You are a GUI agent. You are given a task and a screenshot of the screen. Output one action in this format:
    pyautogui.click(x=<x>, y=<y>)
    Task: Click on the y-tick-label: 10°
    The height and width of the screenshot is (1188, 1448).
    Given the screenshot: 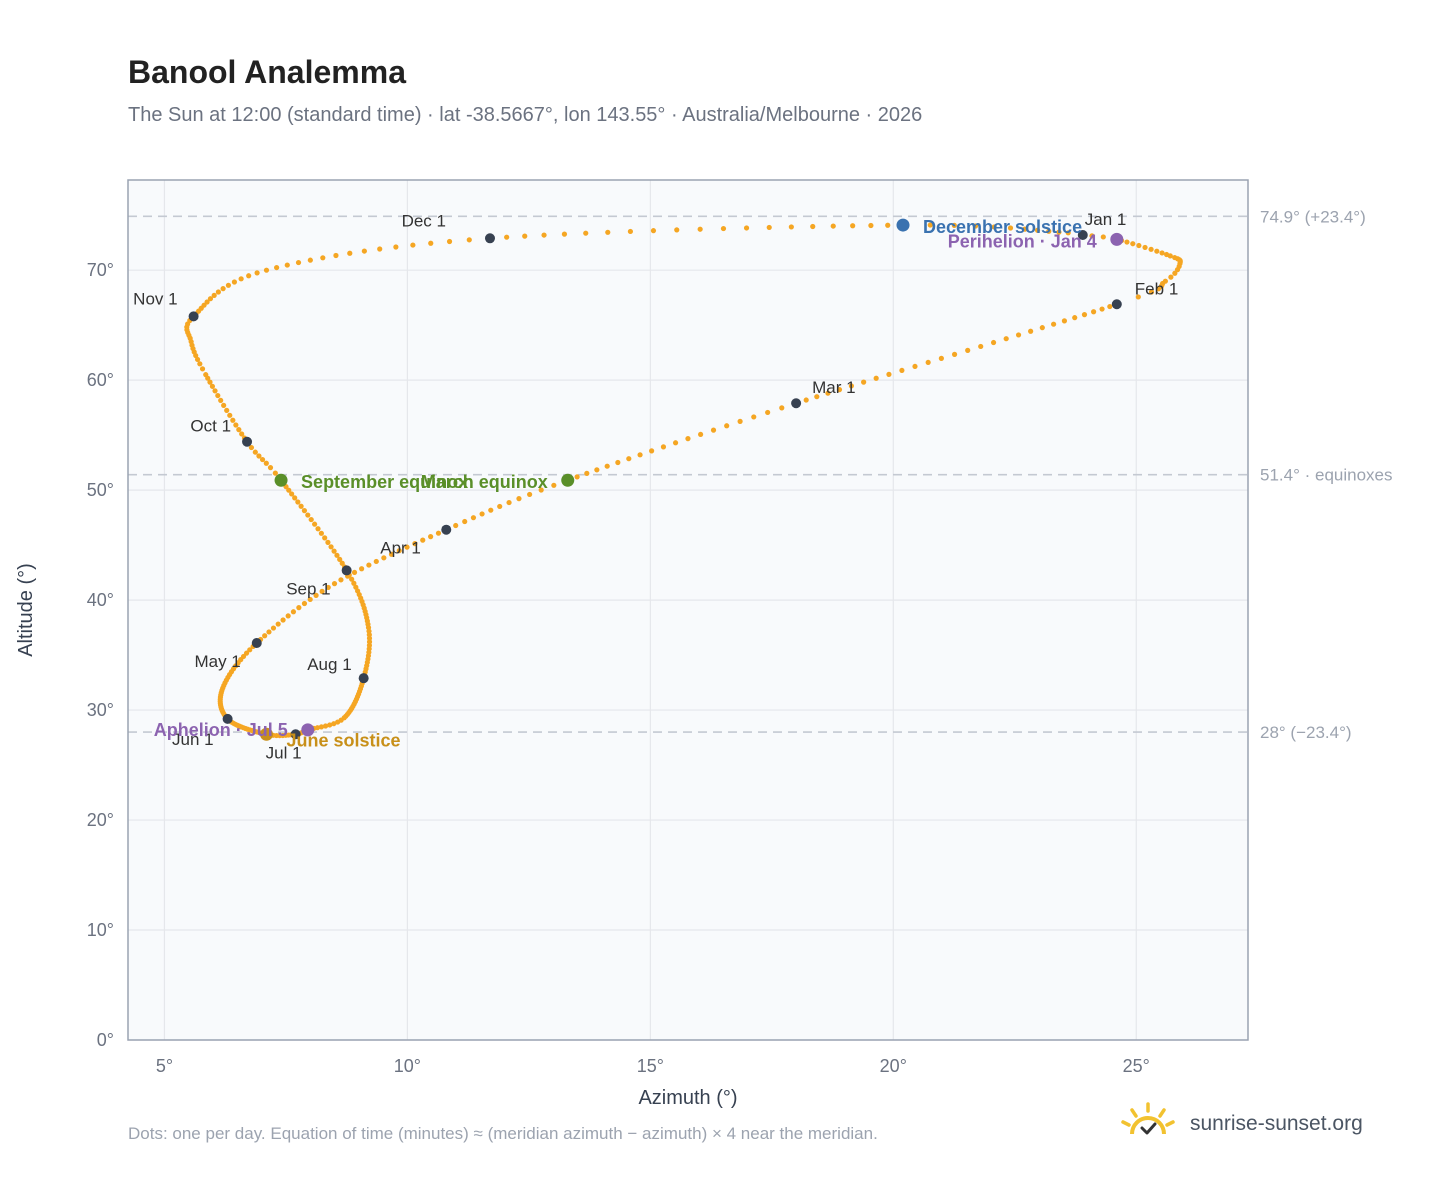 What is the action you would take?
    pyautogui.click(x=100, y=930)
    